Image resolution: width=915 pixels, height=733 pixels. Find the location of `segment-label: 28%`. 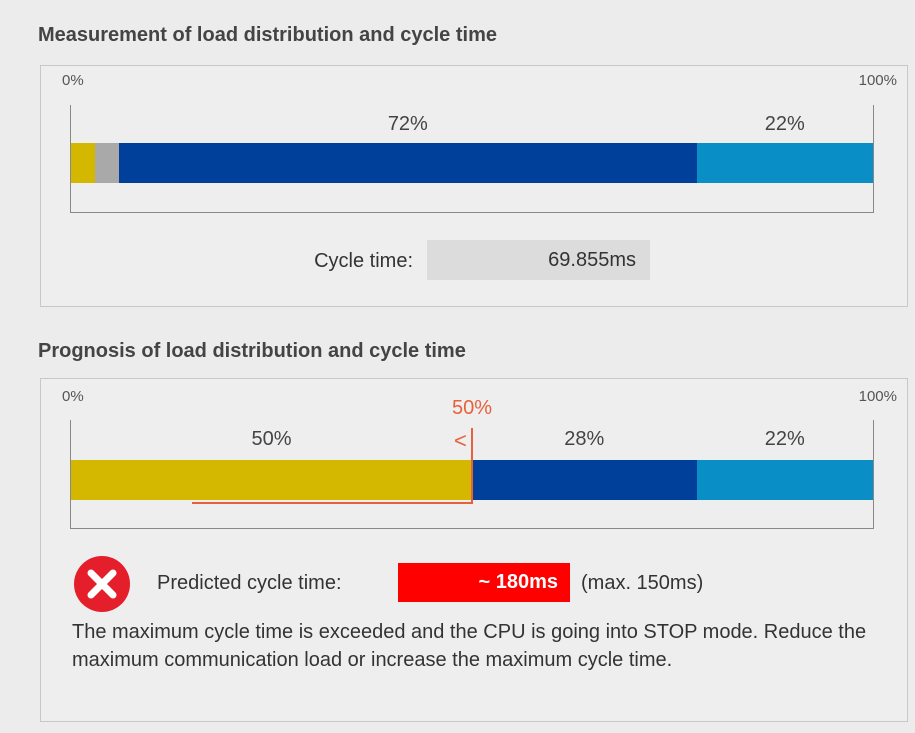

segment-label: 28% is located at coordinates (584, 439).